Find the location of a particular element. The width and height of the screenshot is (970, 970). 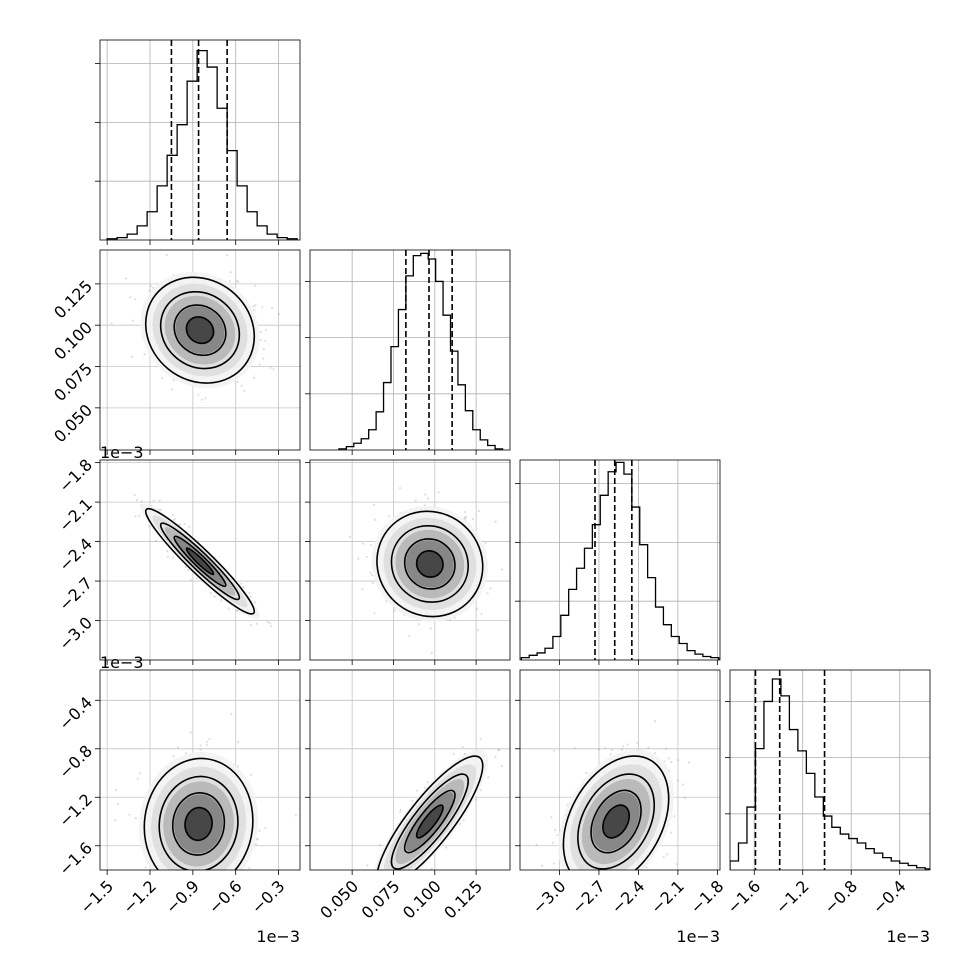

y-axis-2-tick-label-1: −2.7 is located at coordinates (75, 594).